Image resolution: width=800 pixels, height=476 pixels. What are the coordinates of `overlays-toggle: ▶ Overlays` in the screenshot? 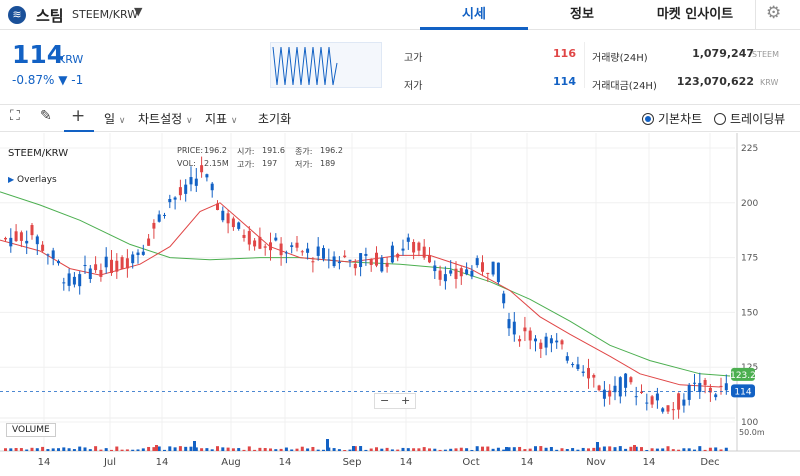 It's located at (32, 180).